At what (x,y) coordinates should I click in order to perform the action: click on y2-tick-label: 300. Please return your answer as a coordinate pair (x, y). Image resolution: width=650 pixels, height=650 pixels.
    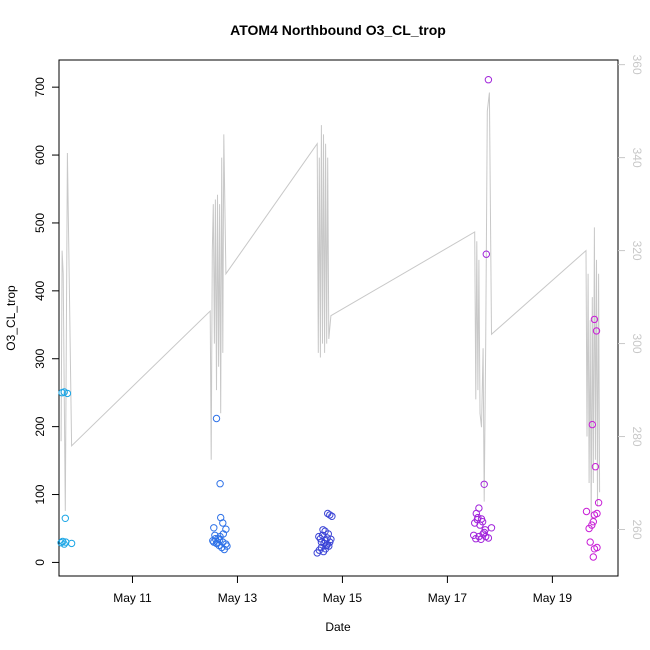
    Looking at the image, I should click on (637, 344).